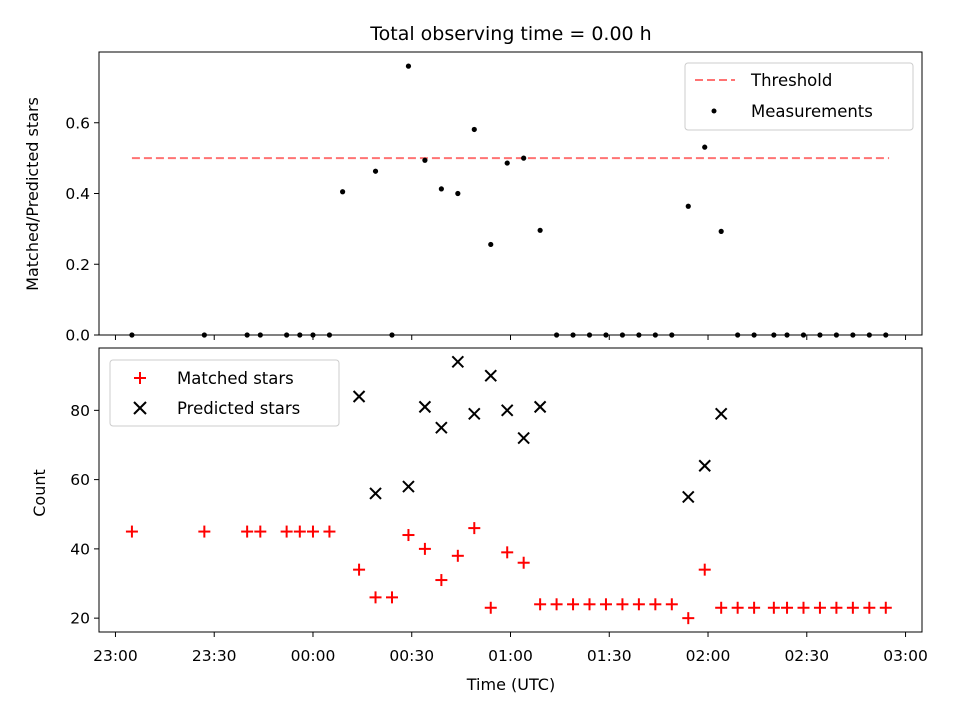 Image resolution: width=960 pixels, height=720 pixels. I want to click on svg-text: 03:00, so click(905, 656).